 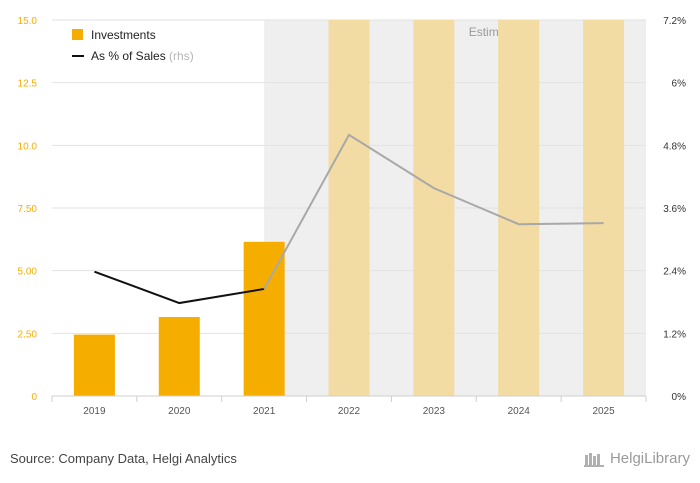 What do you see at coordinates (603, 411) in the screenshot?
I see `x-tick-label: 2025` at bounding box center [603, 411].